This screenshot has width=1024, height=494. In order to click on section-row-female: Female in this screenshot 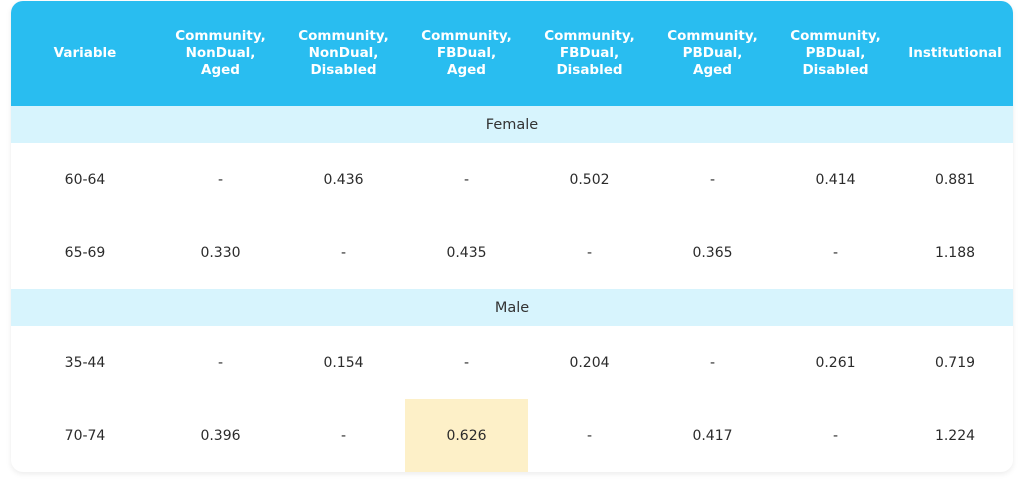, I will do `click(512, 124)`.